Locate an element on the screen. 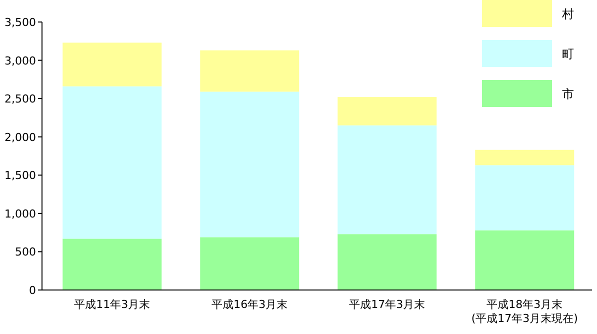  x-tick-label: 平成16年3月末 is located at coordinates (250, 304).